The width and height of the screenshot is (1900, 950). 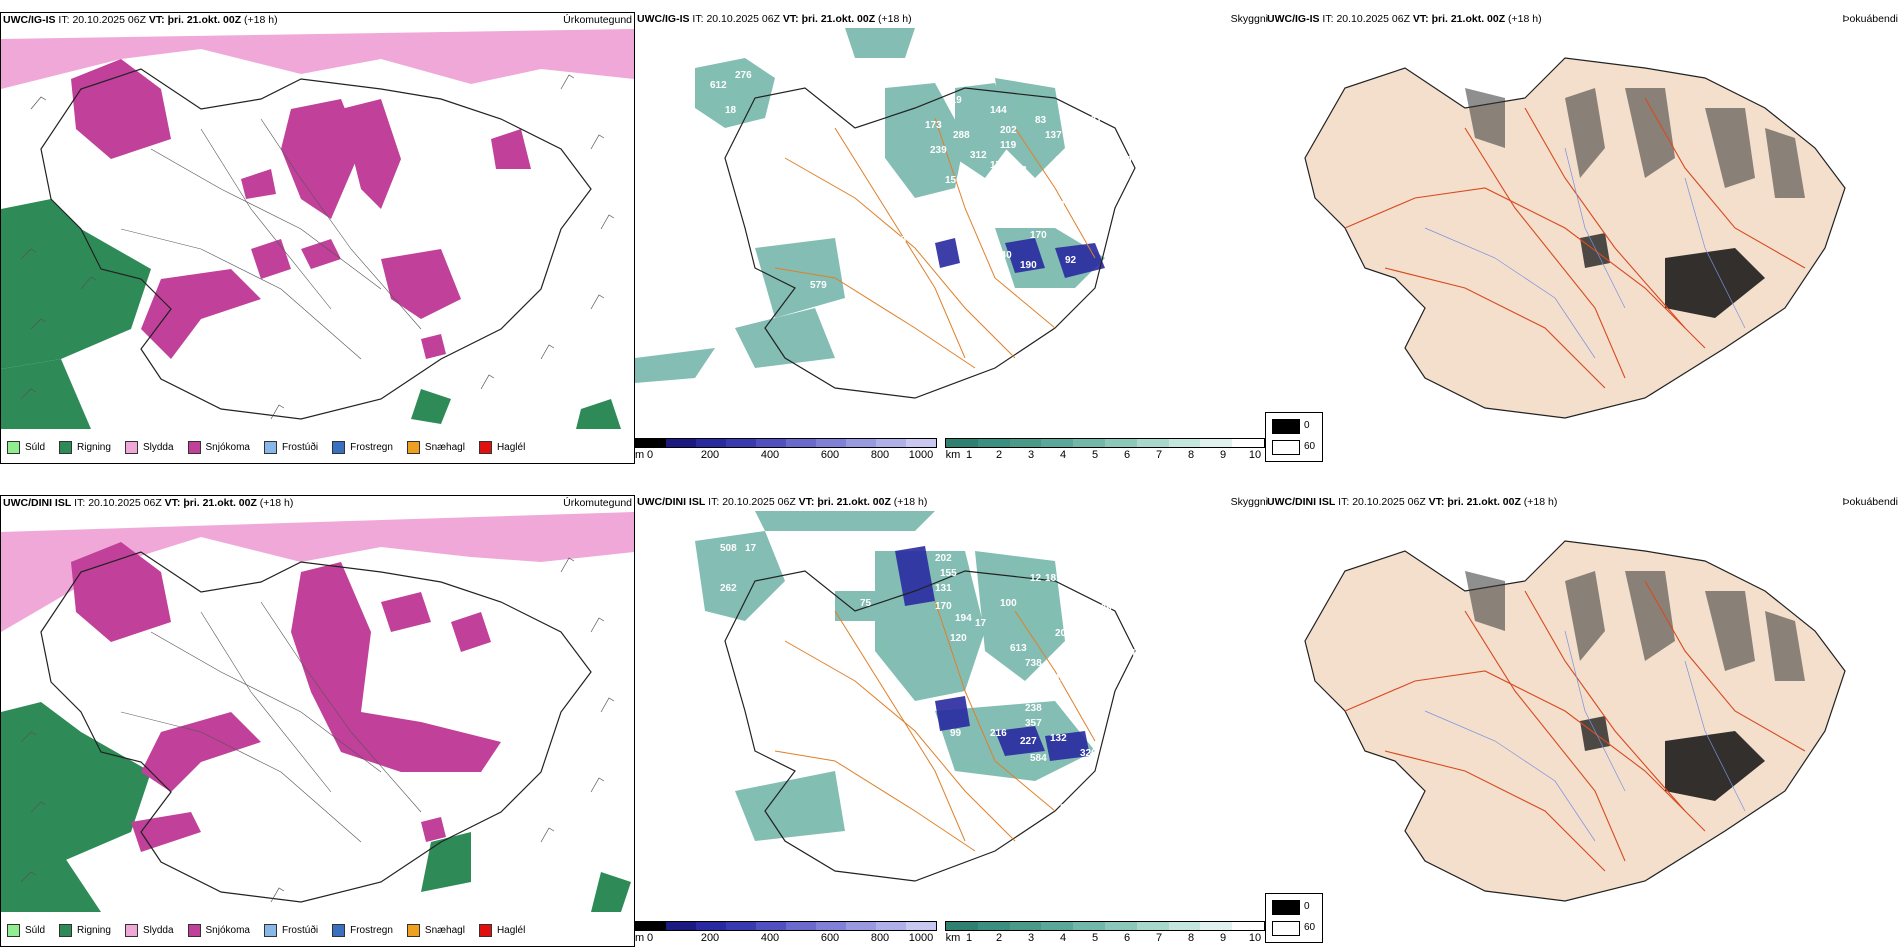 I want to click on cbar-tick: 7, so click(x=1159, y=455).